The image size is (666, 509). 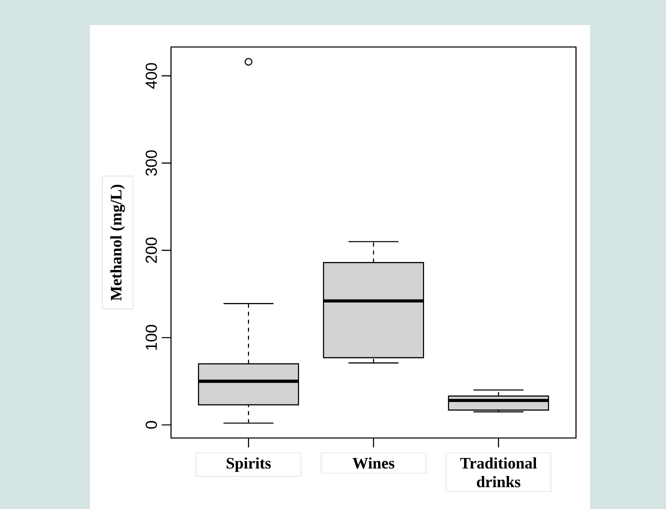 I want to click on y-tick-label: 100, so click(x=151, y=337).